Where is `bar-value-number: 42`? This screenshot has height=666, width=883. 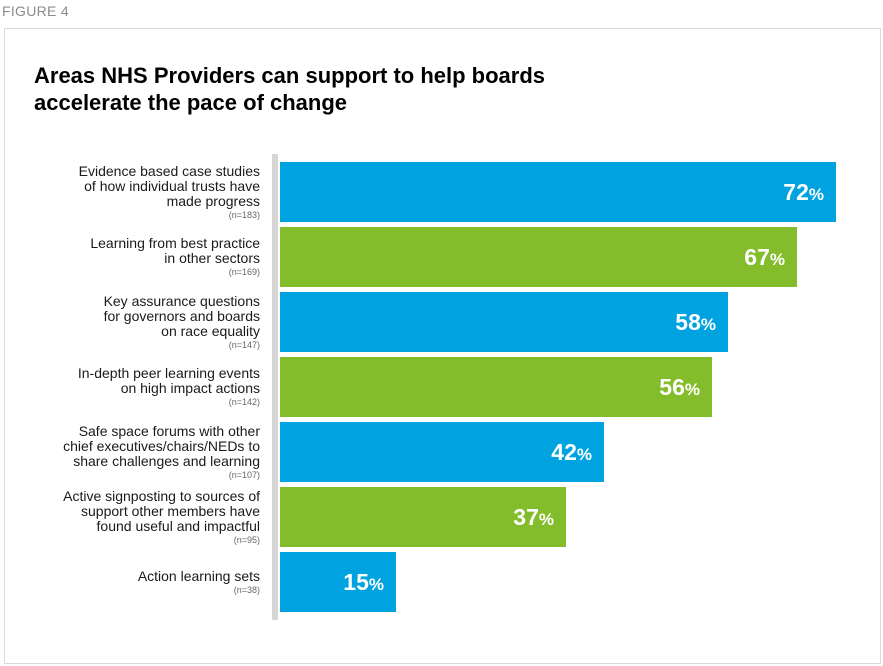 bar-value-number: 42 is located at coordinates (564, 452).